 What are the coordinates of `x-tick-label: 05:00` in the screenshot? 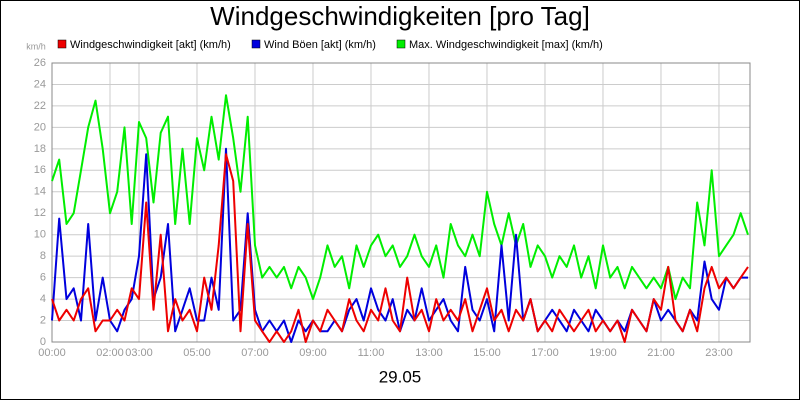 It's located at (197, 353).